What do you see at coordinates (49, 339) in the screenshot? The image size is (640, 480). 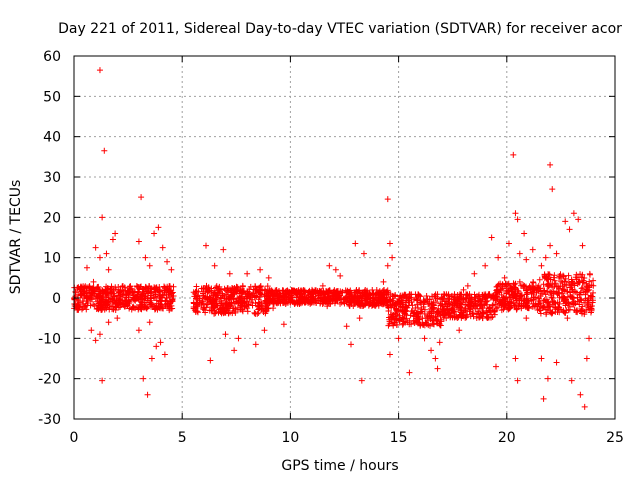 I see `y-tick-label: -10` at bounding box center [49, 339].